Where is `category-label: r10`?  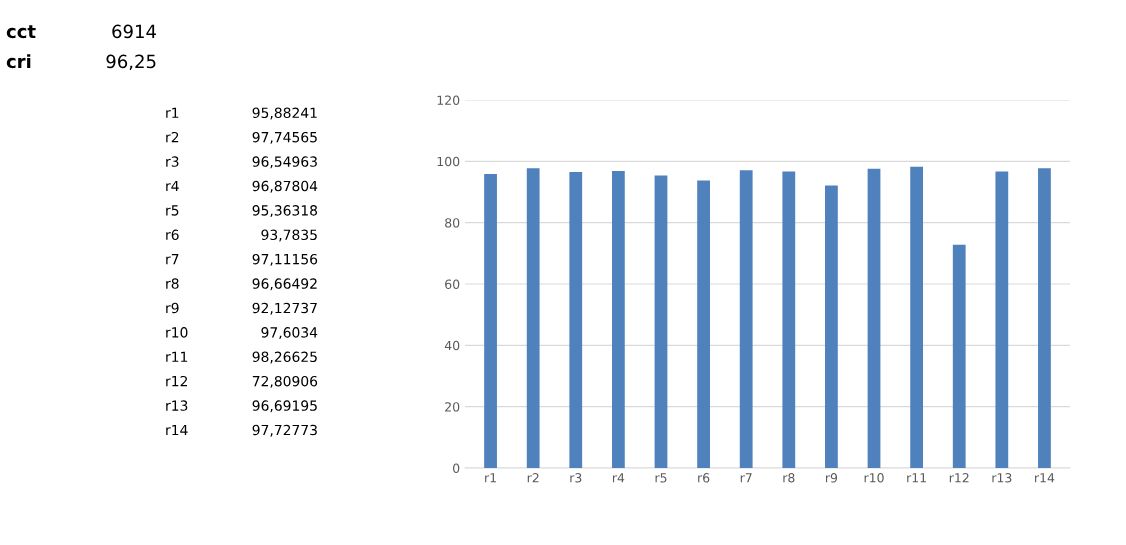
category-label: r10 is located at coordinates (177, 332).